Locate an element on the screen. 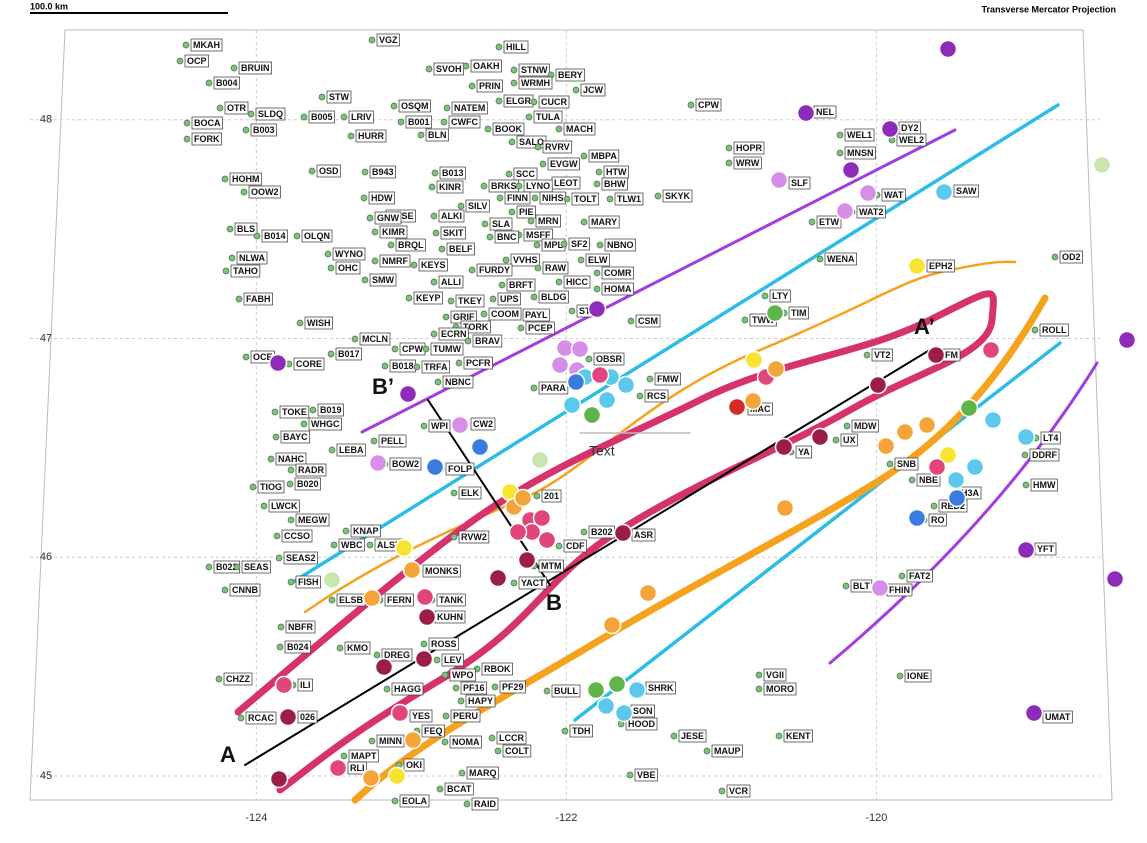  station-label: SVOH is located at coordinates (449, 69).